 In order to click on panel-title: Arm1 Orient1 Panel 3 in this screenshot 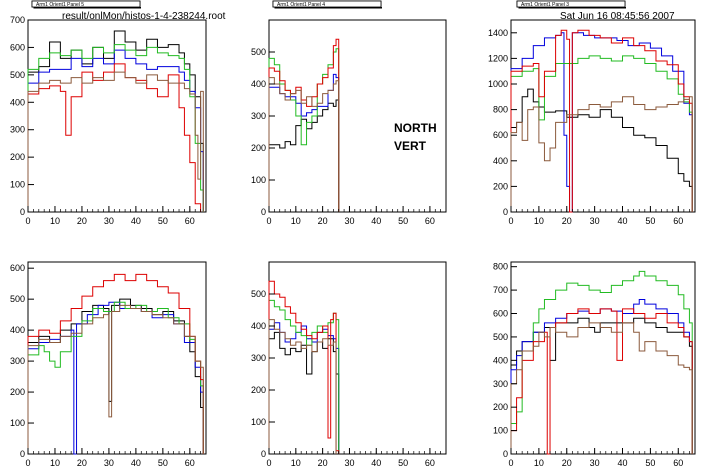, I will do `click(545, 5)`.